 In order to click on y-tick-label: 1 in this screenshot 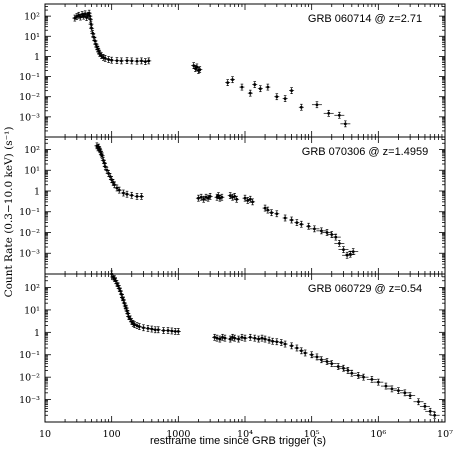, I will do `click(37, 191)`.